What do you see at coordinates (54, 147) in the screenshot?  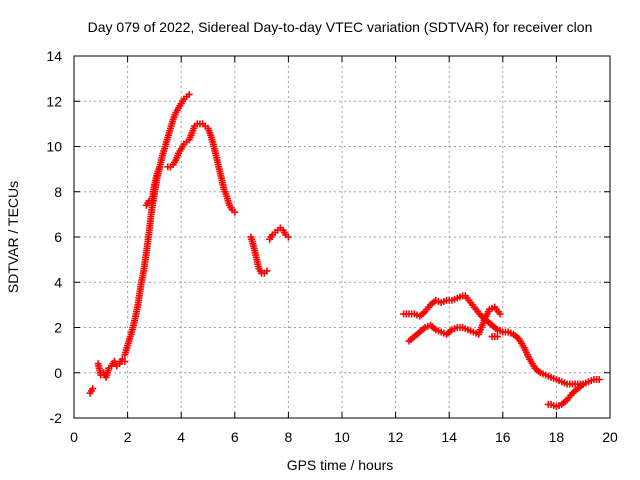 I see `y-tick-label: 10` at bounding box center [54, 147].